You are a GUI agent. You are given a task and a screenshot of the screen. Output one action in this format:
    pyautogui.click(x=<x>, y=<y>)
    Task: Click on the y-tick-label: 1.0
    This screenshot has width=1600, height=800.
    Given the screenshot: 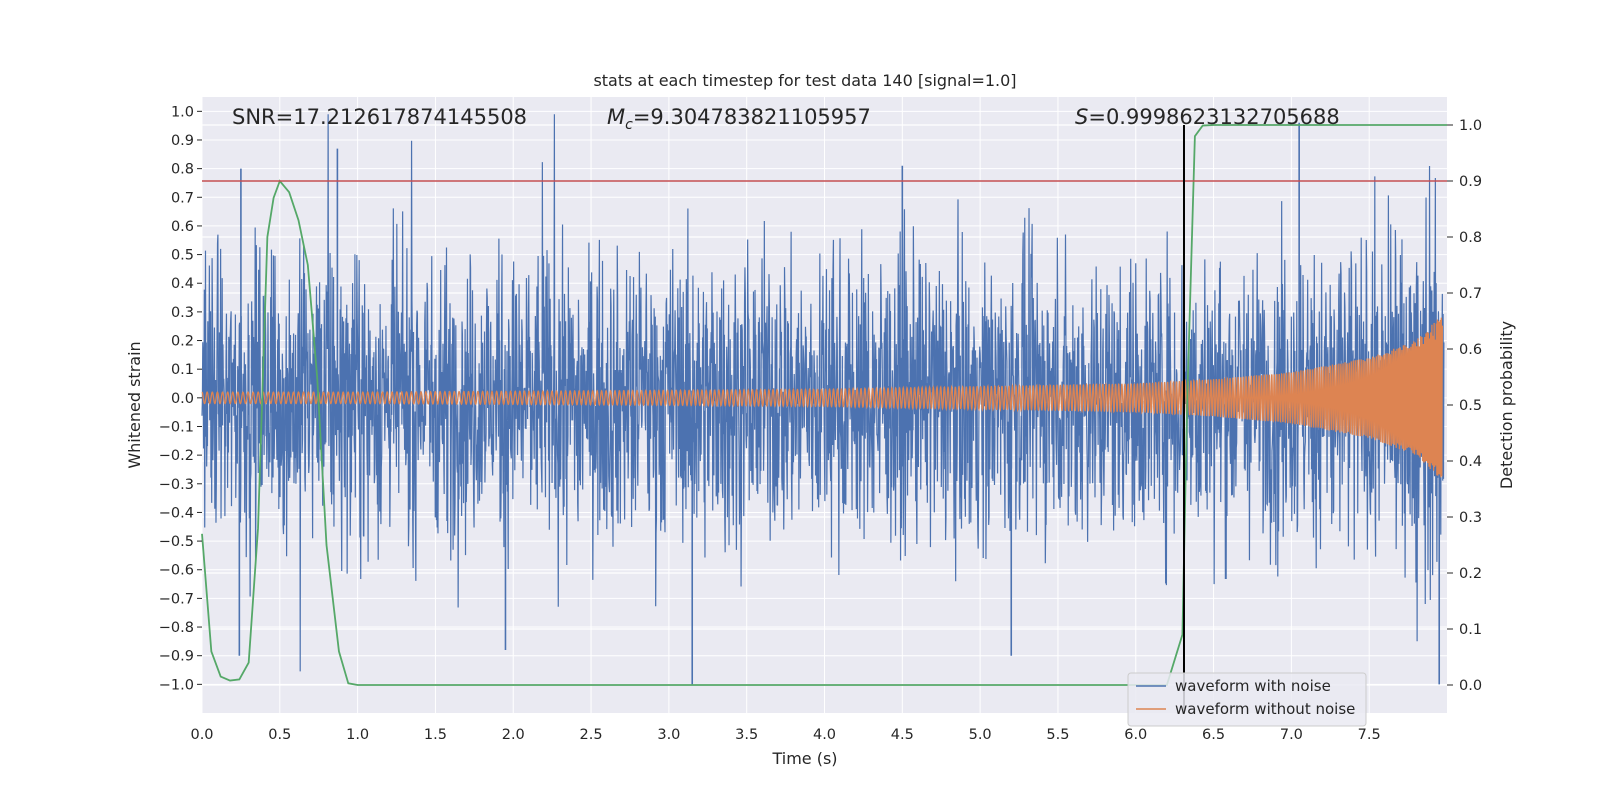 What is the action you would take?
    pyautogui.click(x=182, y=112)
    